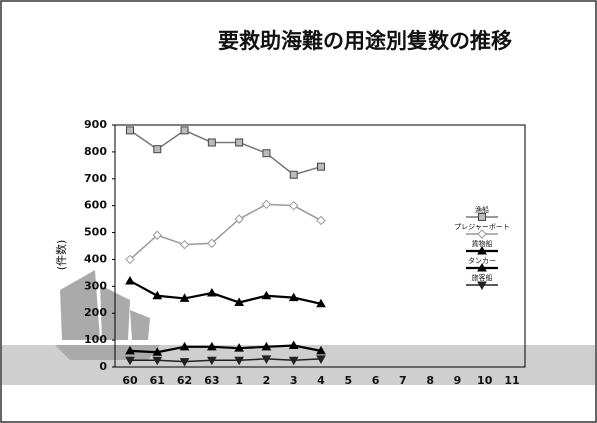  I want to click on legend-label: 漁船, so click(482, 209).